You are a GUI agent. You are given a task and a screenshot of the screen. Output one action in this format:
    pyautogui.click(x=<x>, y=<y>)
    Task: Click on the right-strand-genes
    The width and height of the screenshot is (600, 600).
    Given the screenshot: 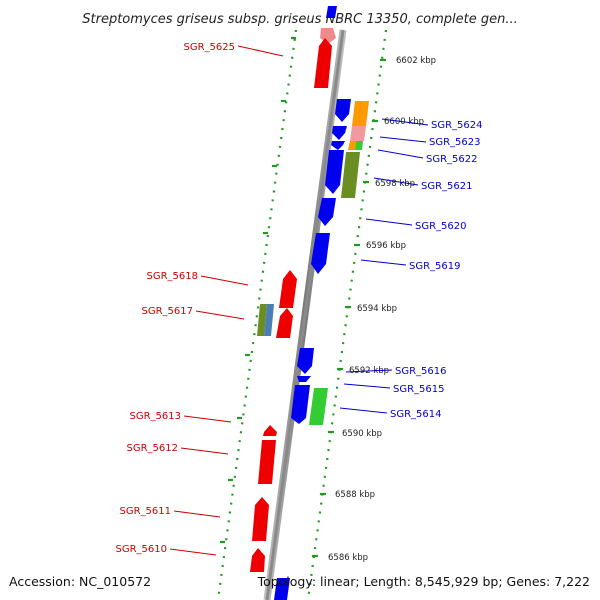 What is the action you would take?
    pyautogui.click(x=312, y=349)
    